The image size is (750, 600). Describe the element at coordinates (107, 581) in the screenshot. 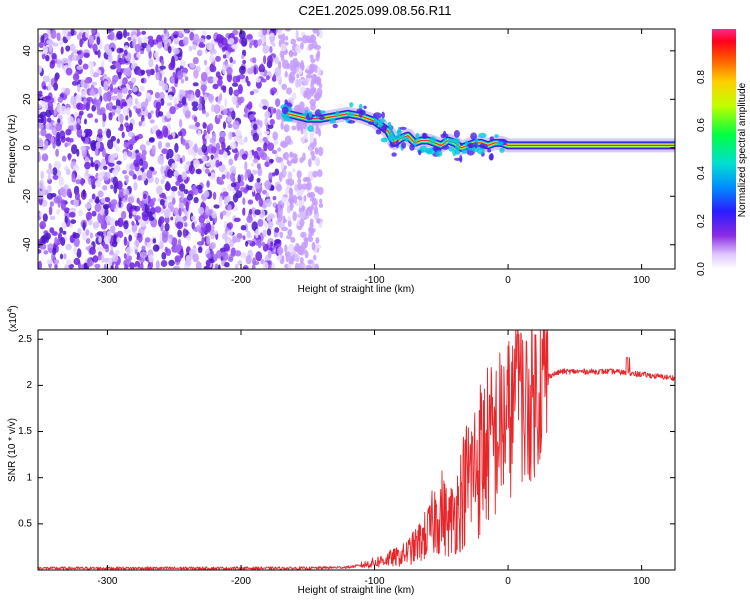

I see `snr-x-tick-label: -300` at that location.